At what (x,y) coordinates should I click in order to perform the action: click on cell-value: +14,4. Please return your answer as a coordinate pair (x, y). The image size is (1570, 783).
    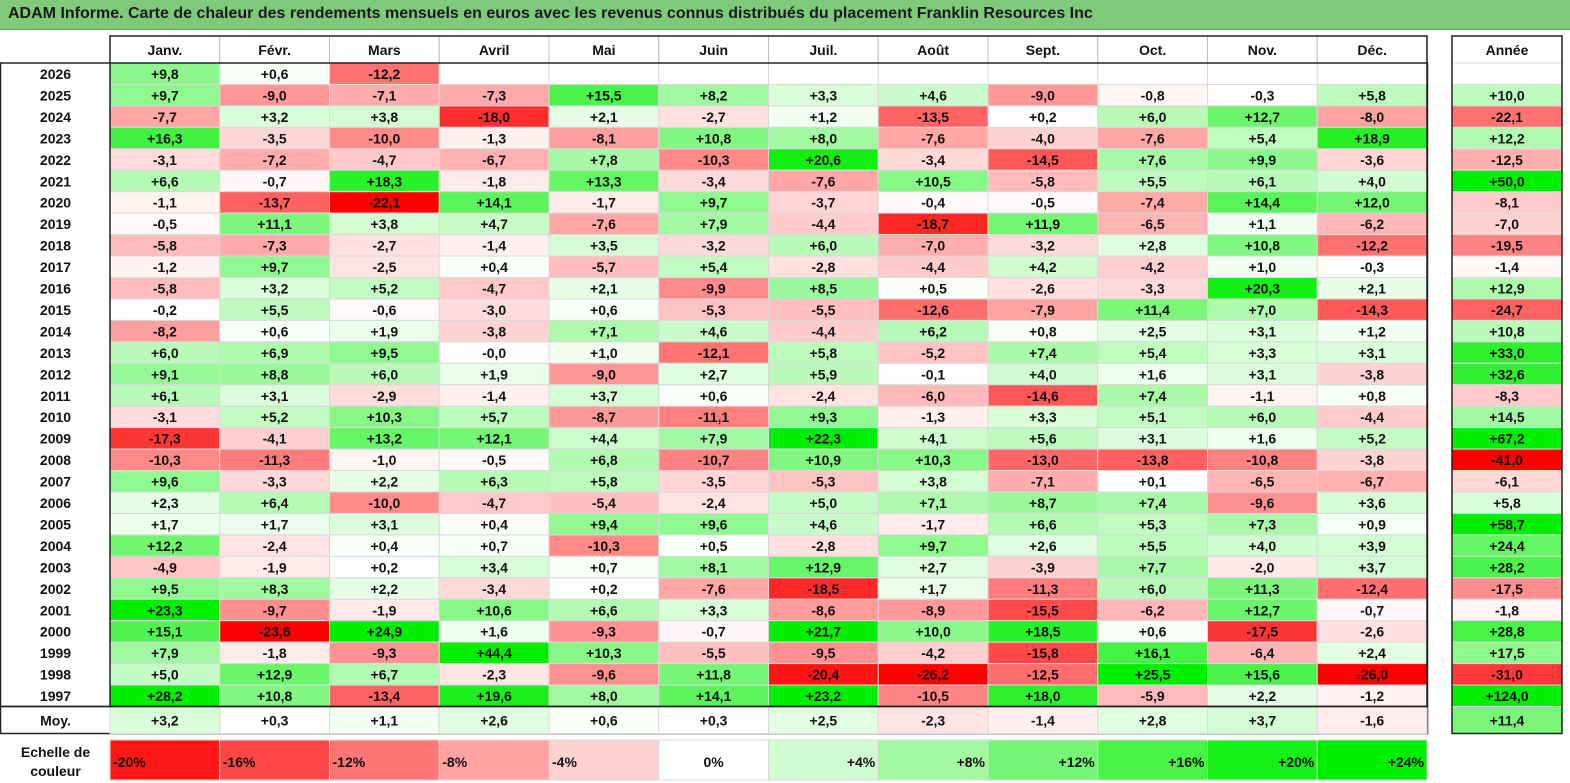
    Looking at the image, I should click on (1263, 203).